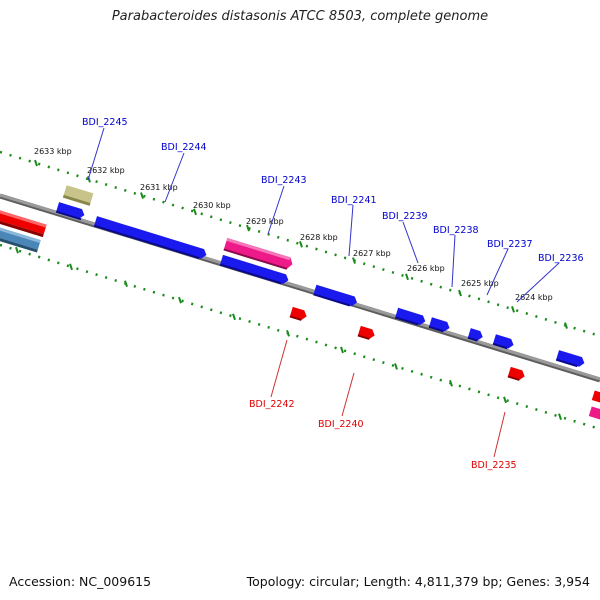 Image resolution: width=600 pixels, height=600 pixels. I want to click on tick-label: 2631 kbp, so click(159, 187).